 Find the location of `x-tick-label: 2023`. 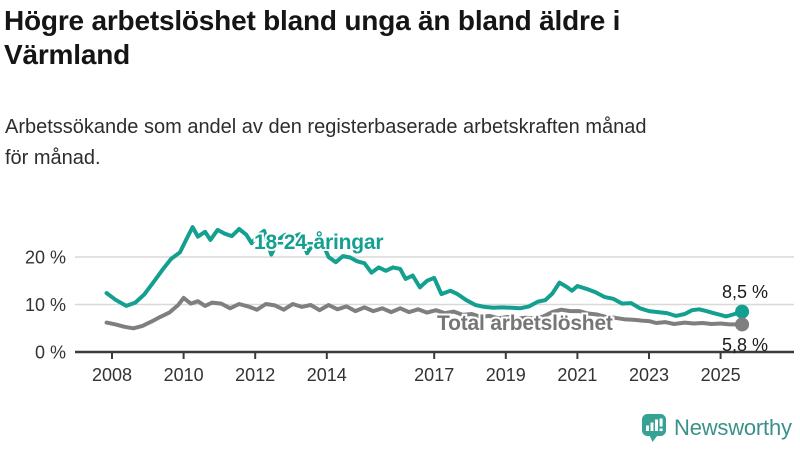

x-tick-label: 2023 is located at coordinates (649, 375).